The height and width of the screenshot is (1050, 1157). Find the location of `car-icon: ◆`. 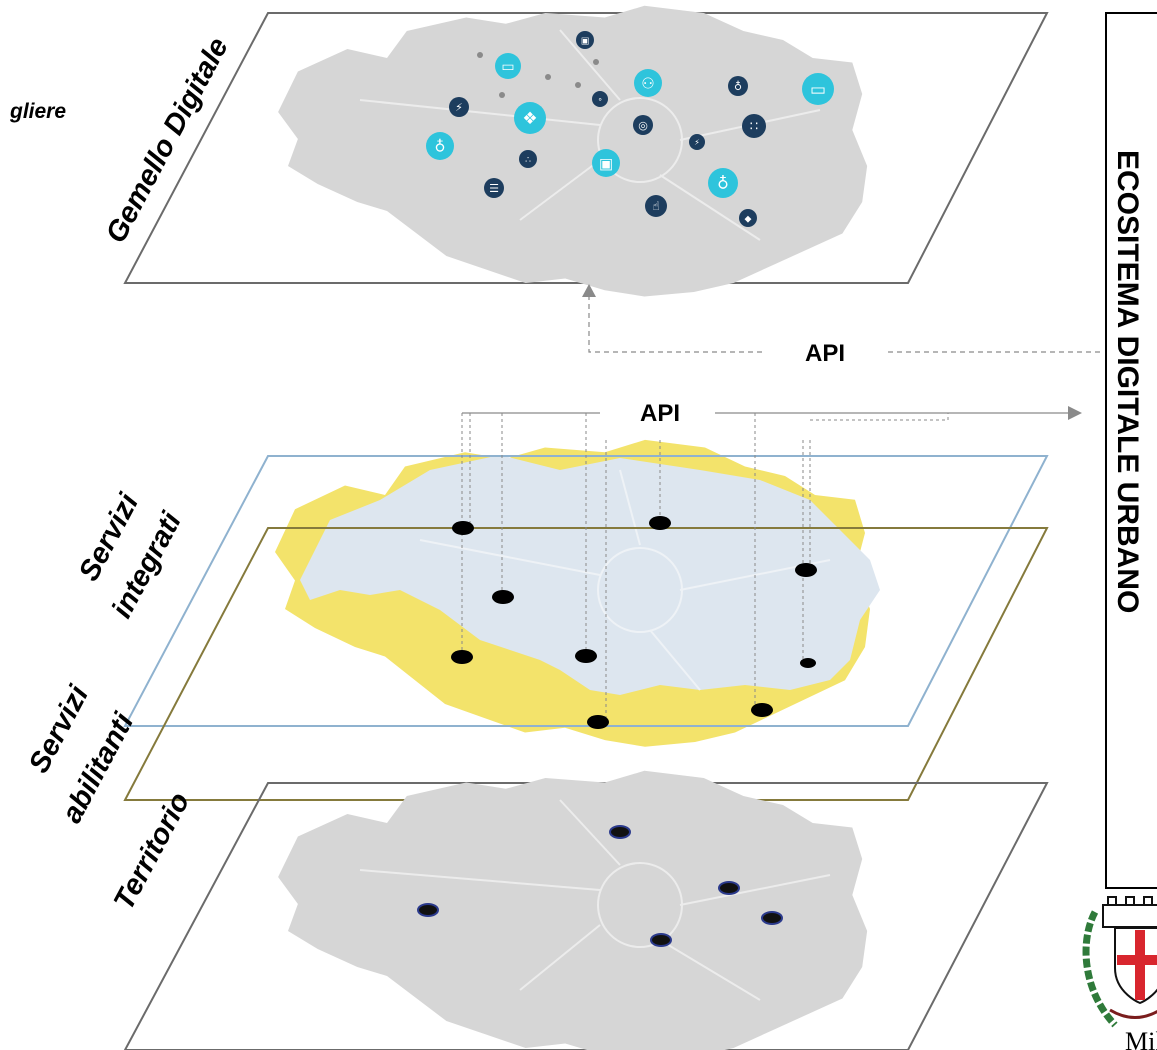

car-icon: ◆ is located at coordinates (748, 218).